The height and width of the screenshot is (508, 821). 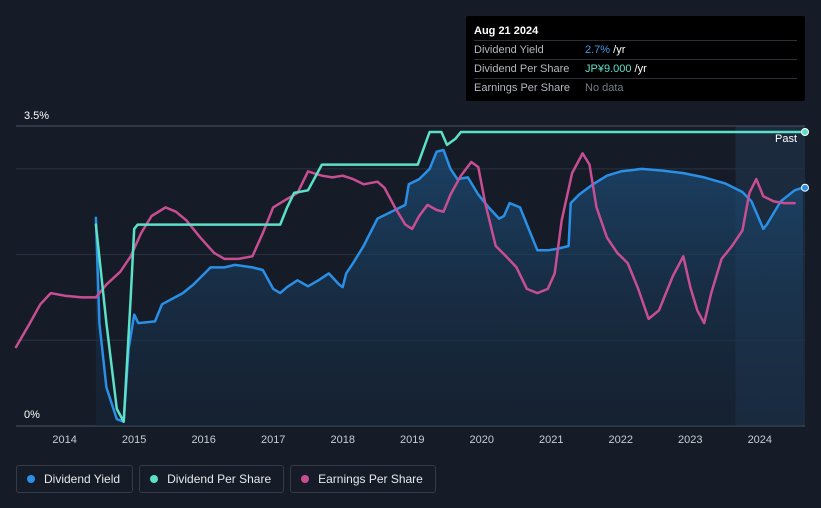 What do you see at coordinates (604, 88) in the screenshot?
I see `tooltip-value: No data` at bounding box center [604, 88].